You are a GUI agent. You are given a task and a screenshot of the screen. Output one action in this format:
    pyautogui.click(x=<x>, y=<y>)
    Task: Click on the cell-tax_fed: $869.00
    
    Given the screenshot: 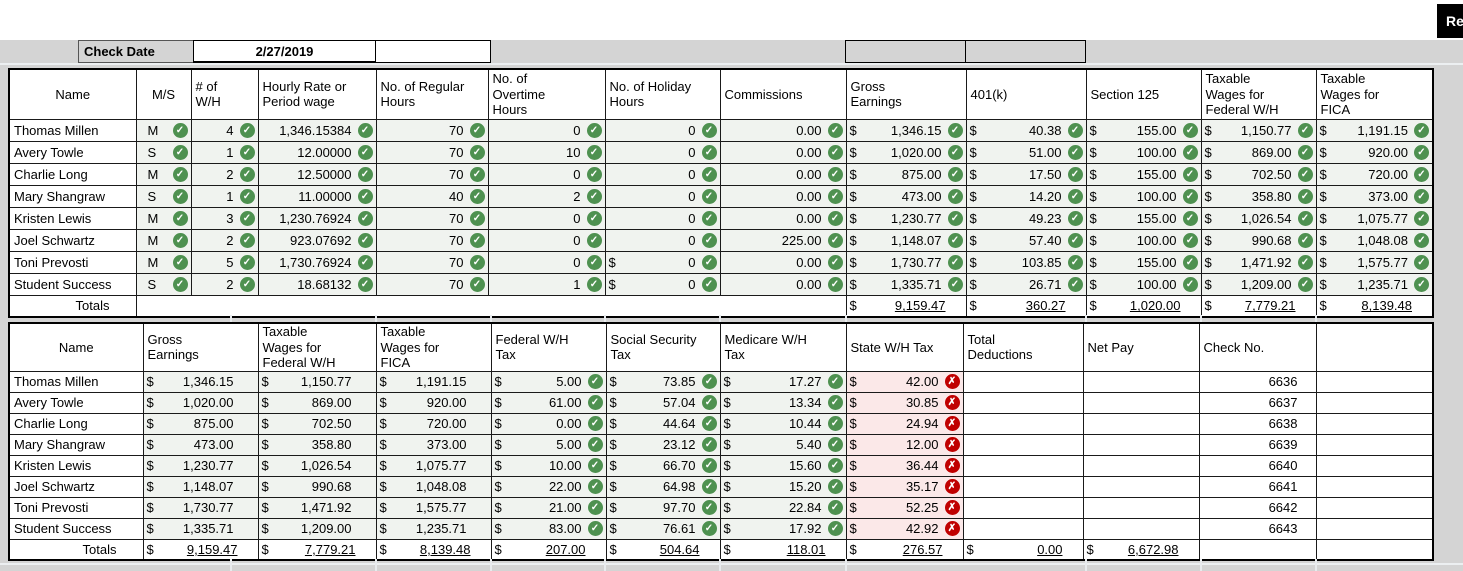 What is the action you would take?
    pyautogui.click(x=317, y=402)
    